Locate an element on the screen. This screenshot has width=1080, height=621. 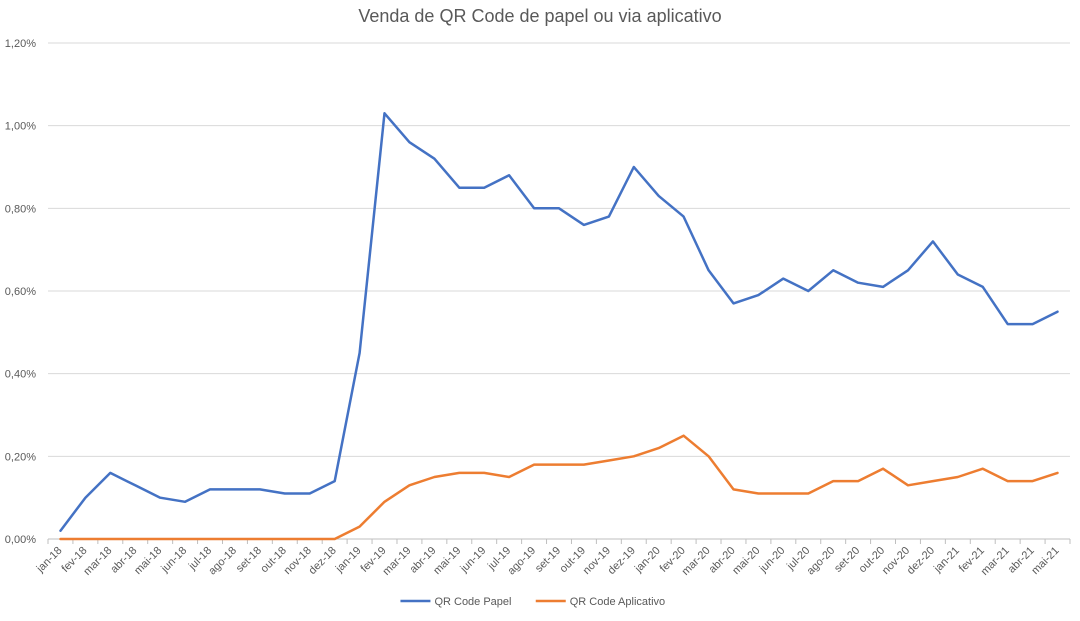
legend-label: QR Code Aplicativo is located at coordinates (617, 602).